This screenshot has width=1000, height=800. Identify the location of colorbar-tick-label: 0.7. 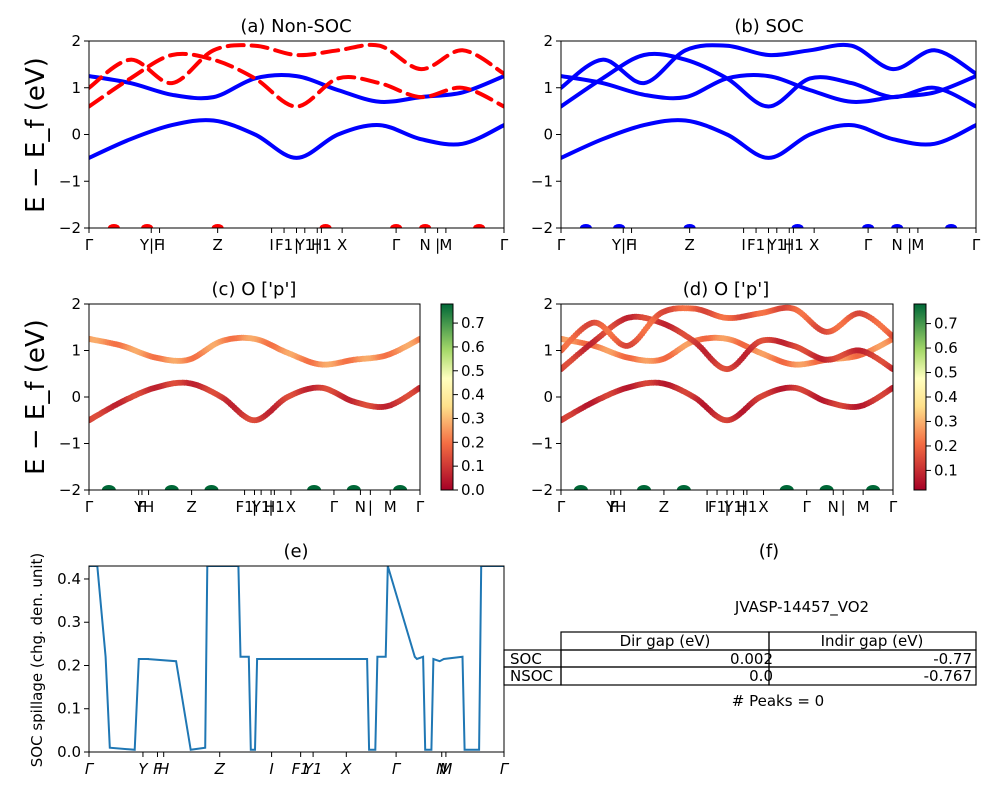
(946, 324).